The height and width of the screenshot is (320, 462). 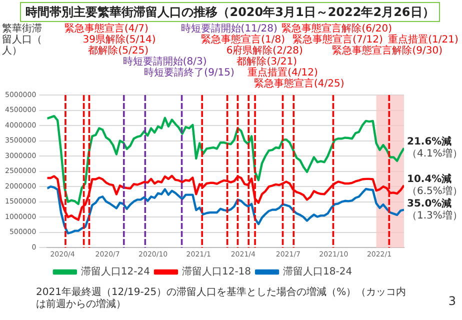 I want to click on ref-line-label: 重点措置(4/12), so click(x=283, y=72).